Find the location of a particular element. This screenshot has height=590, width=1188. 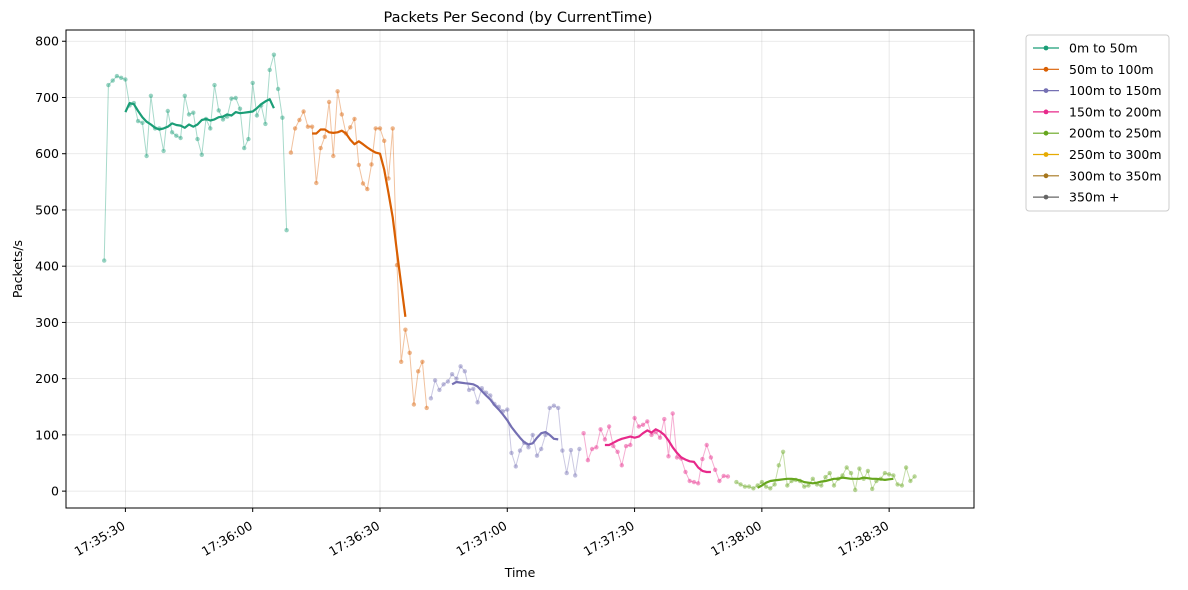

legend-item: 150m to 200m is located at coordinates (1097, 111).